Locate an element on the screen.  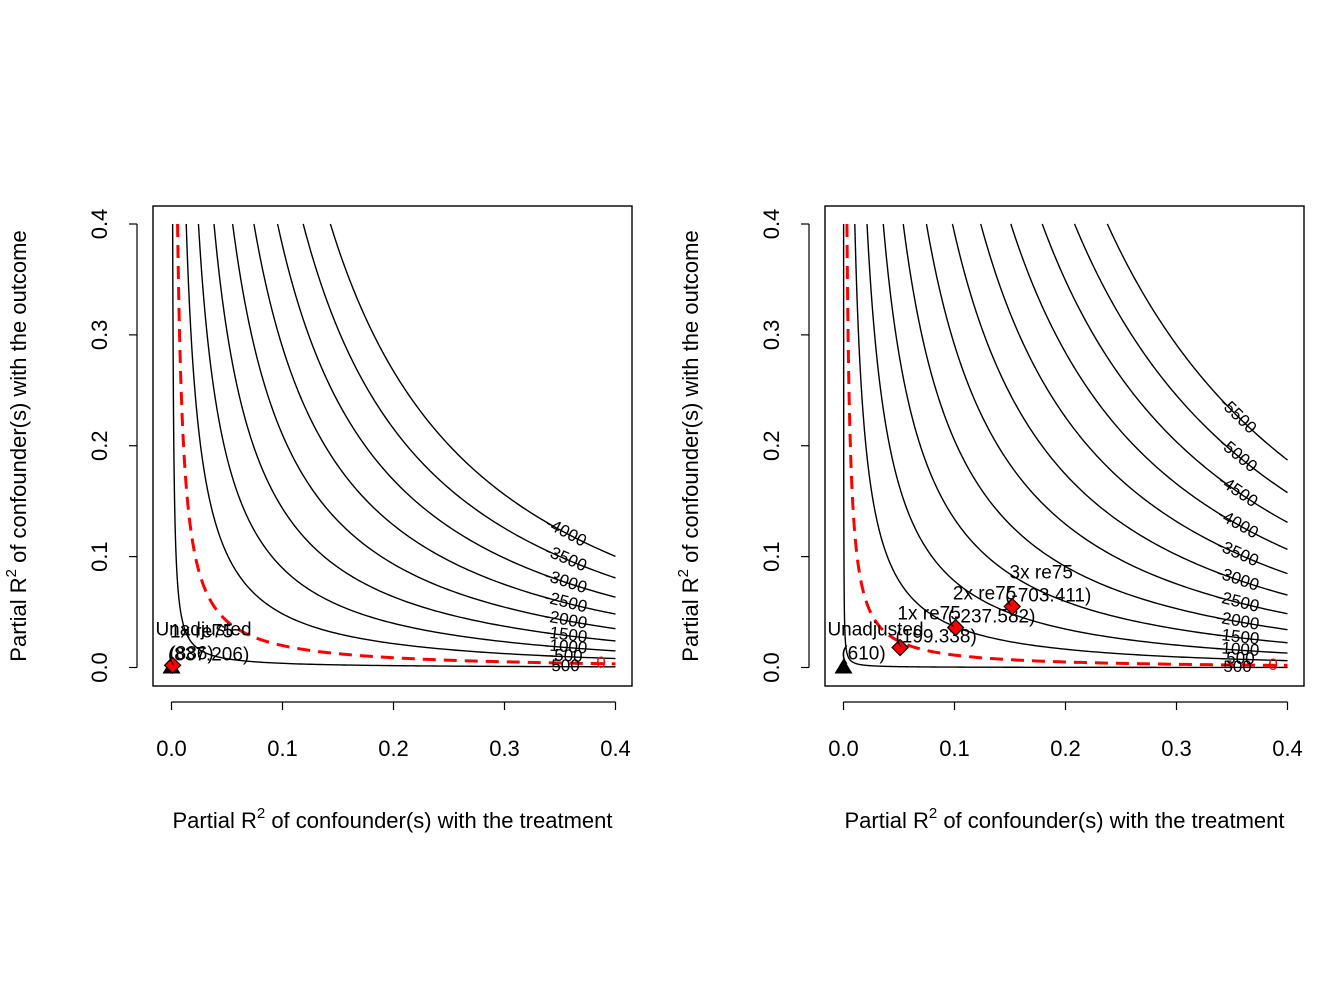
bound-value: (-703.411) is located at coordinates (1048, 596).